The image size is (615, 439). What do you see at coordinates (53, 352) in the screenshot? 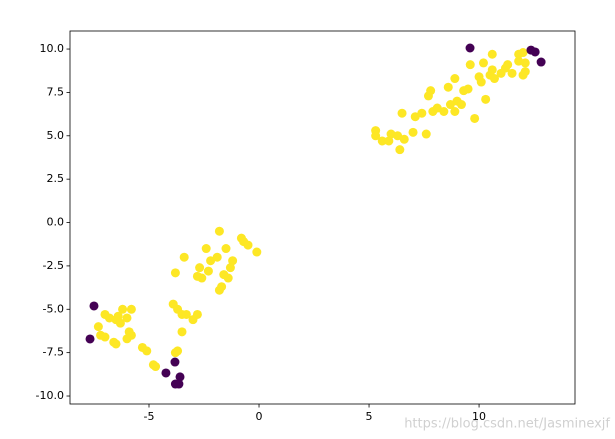
I see `y-tick-label: -7.5` at bounding box center [53, 352].